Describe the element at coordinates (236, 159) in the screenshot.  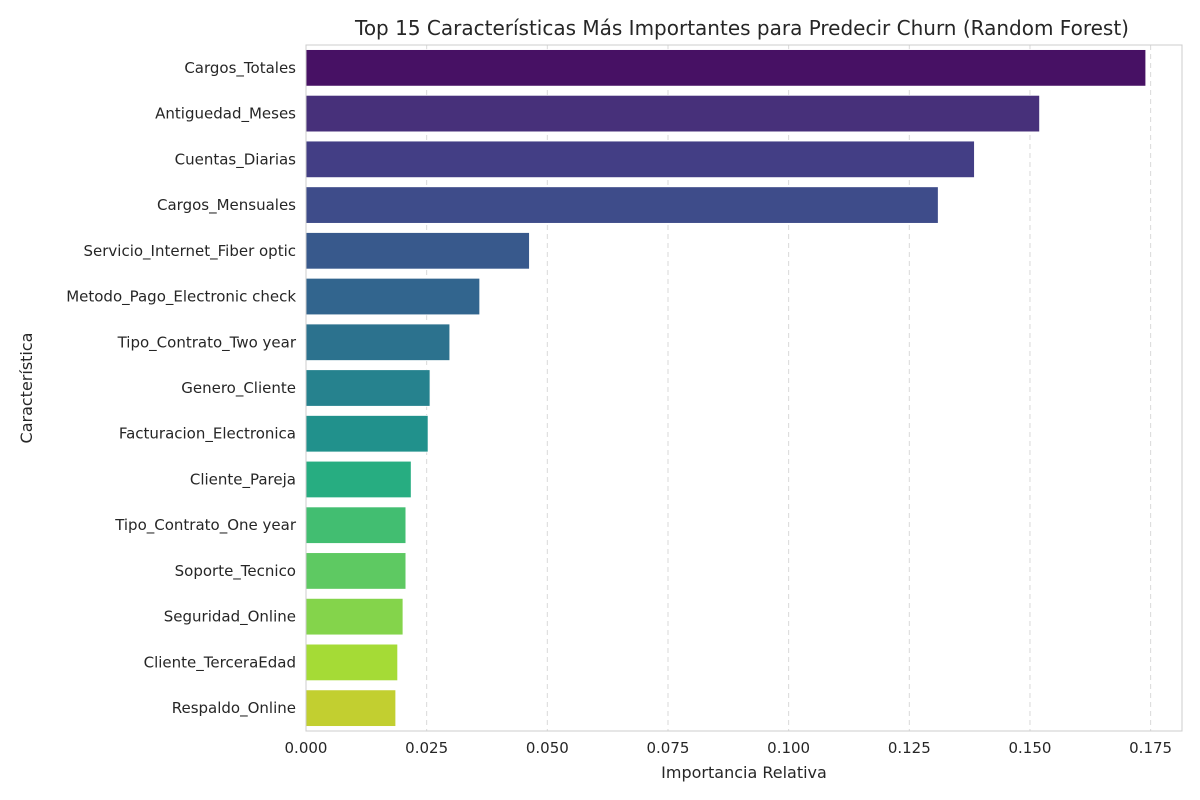
I see `y-tick-label: Cuentas_Diarias` at that location.